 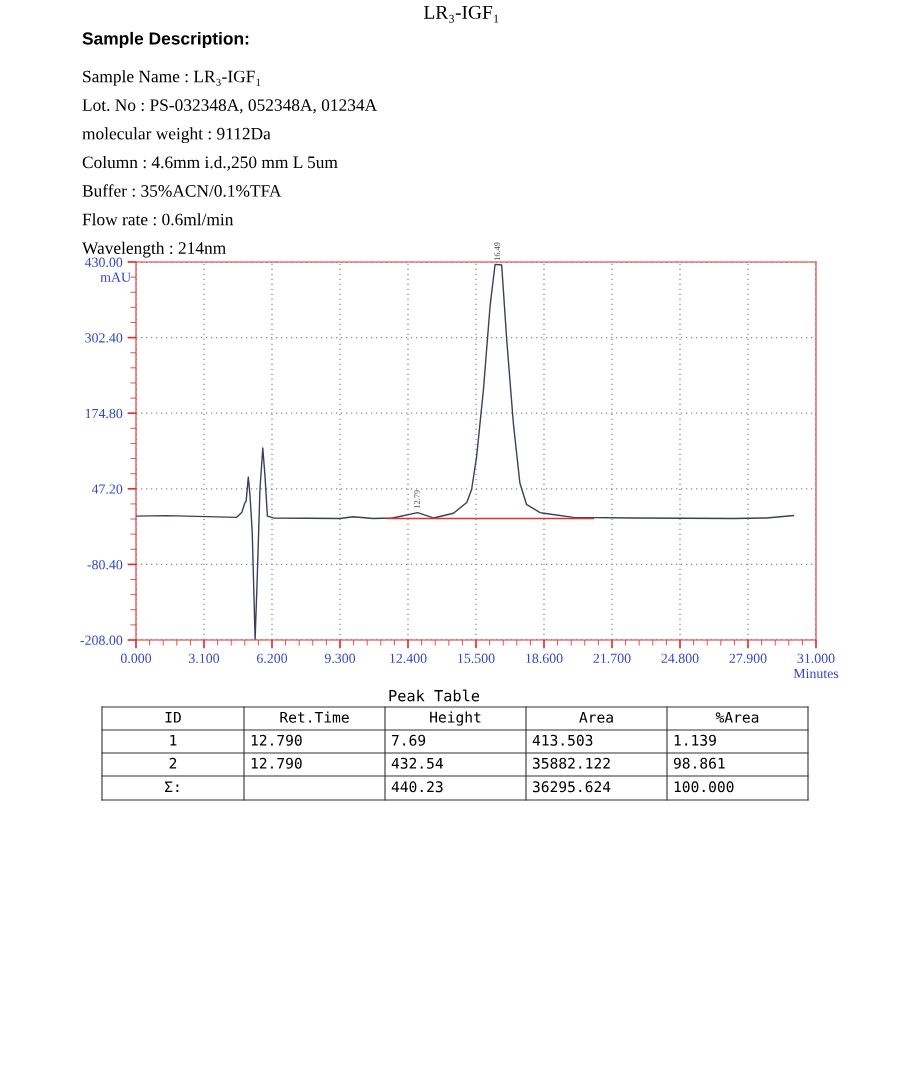 What do you see at coordinates (104, 413) in the screenshot?
I see `y-tick-label: 174.80` at bounding box center [104, 413].